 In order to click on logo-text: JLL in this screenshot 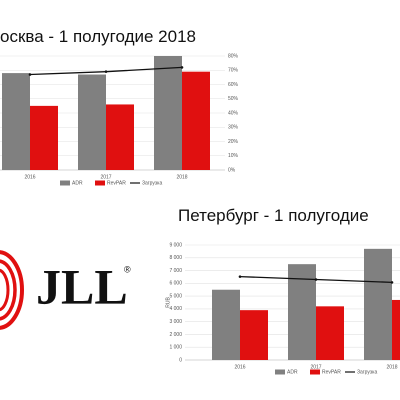, I will do `click(82, 286)`.